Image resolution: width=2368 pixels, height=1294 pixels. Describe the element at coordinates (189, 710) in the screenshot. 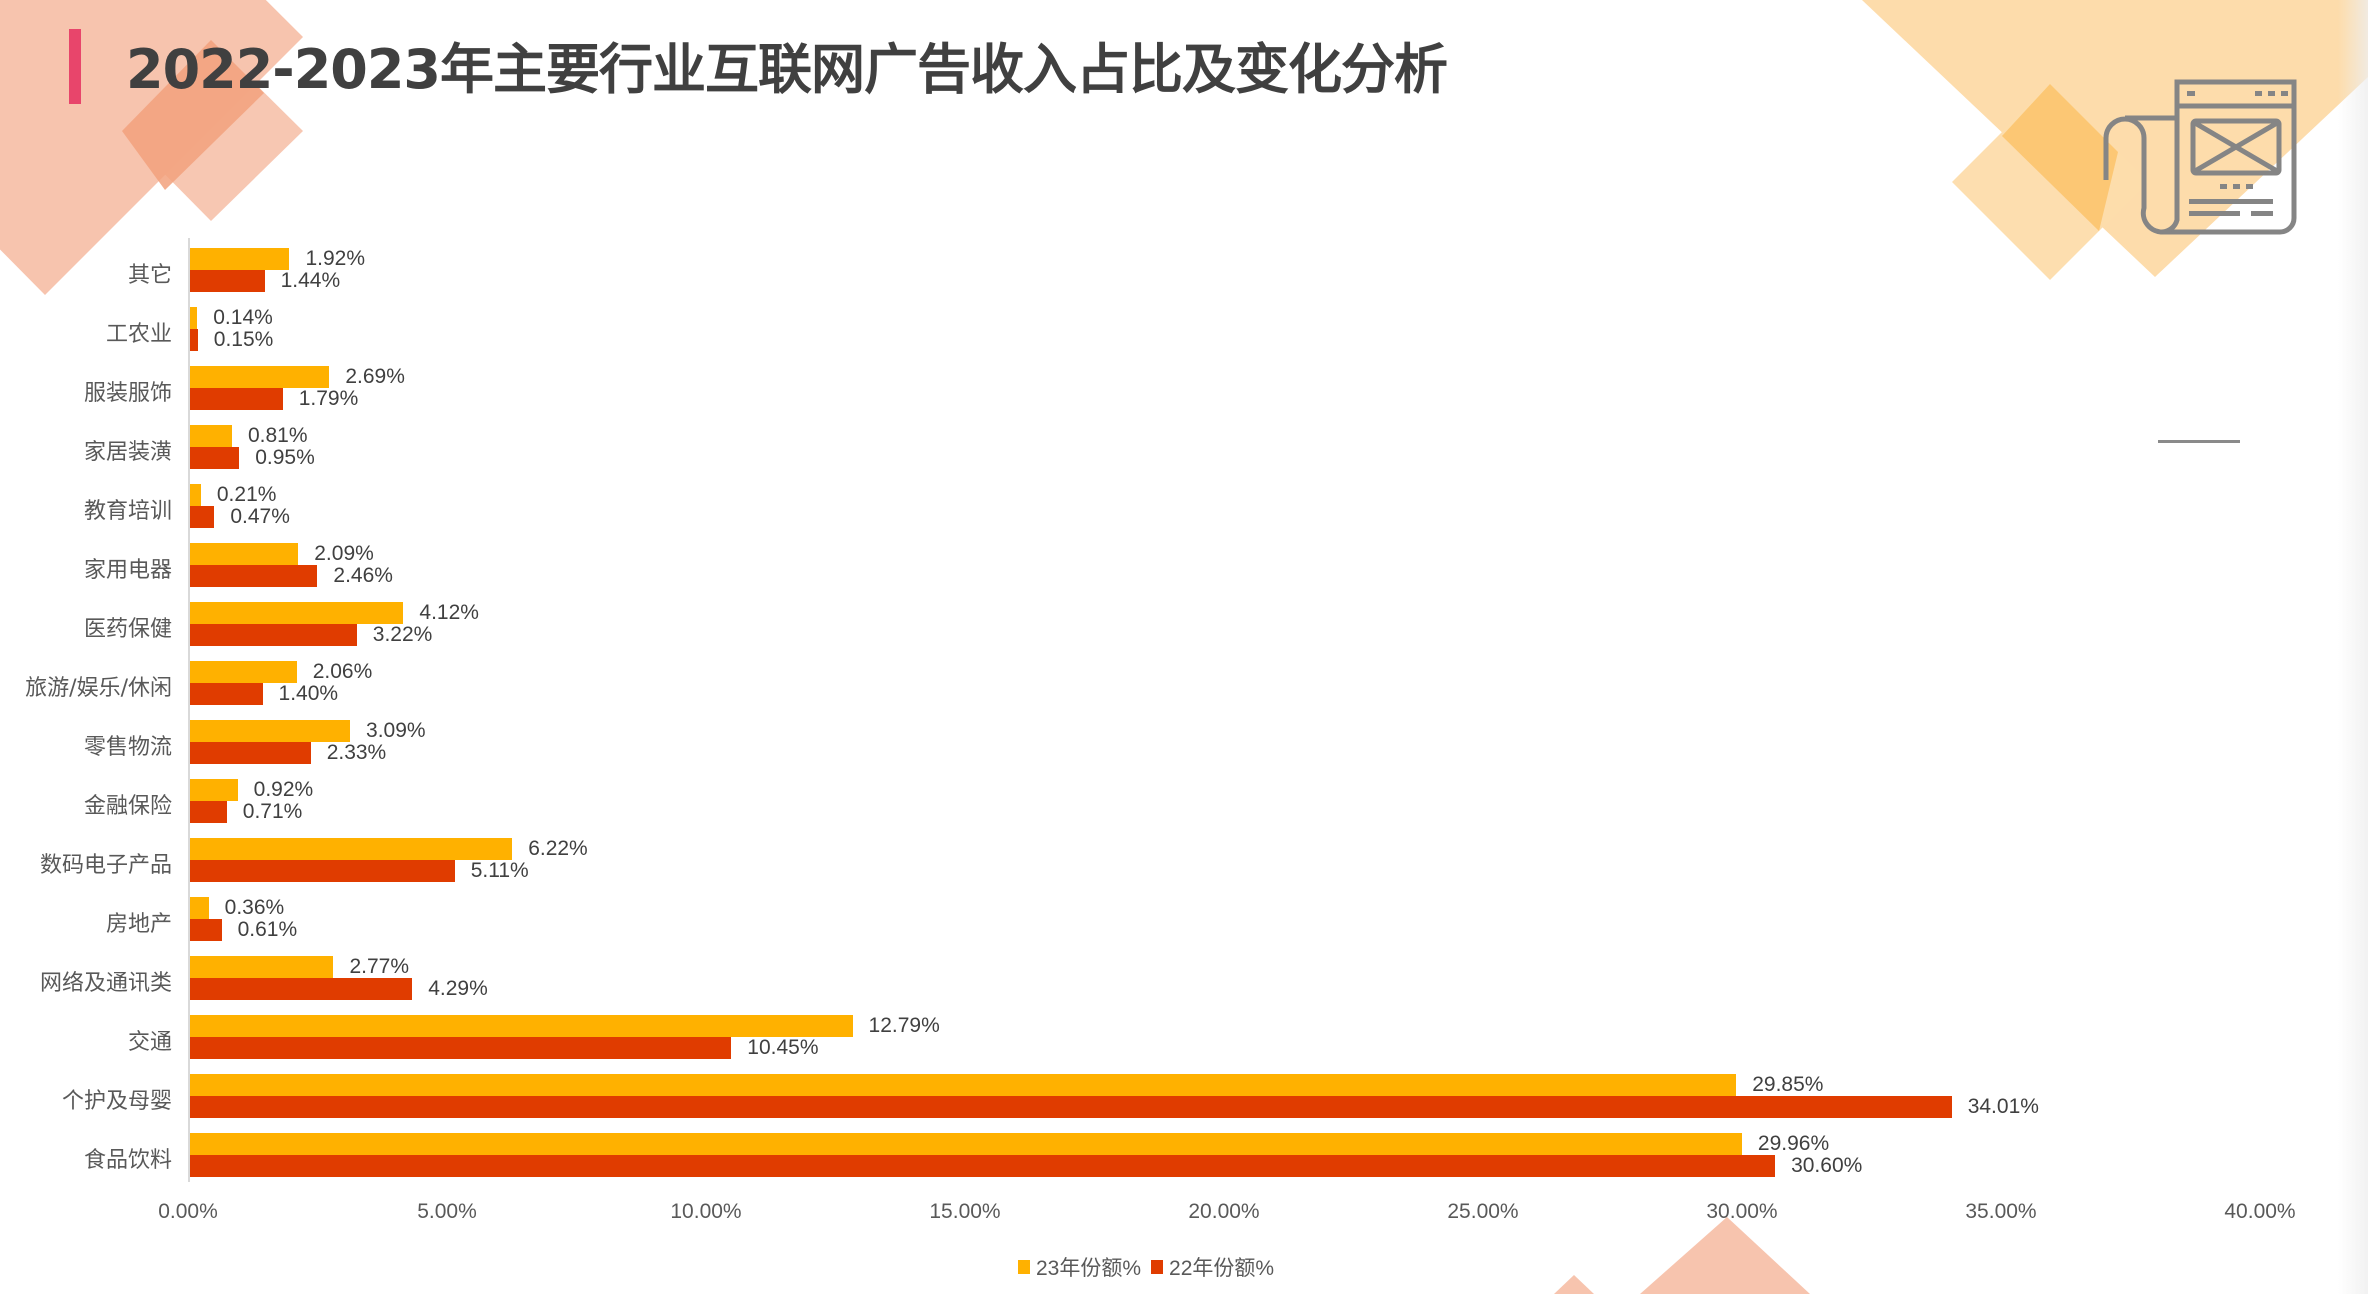

I see `y-axis-line` at that location.